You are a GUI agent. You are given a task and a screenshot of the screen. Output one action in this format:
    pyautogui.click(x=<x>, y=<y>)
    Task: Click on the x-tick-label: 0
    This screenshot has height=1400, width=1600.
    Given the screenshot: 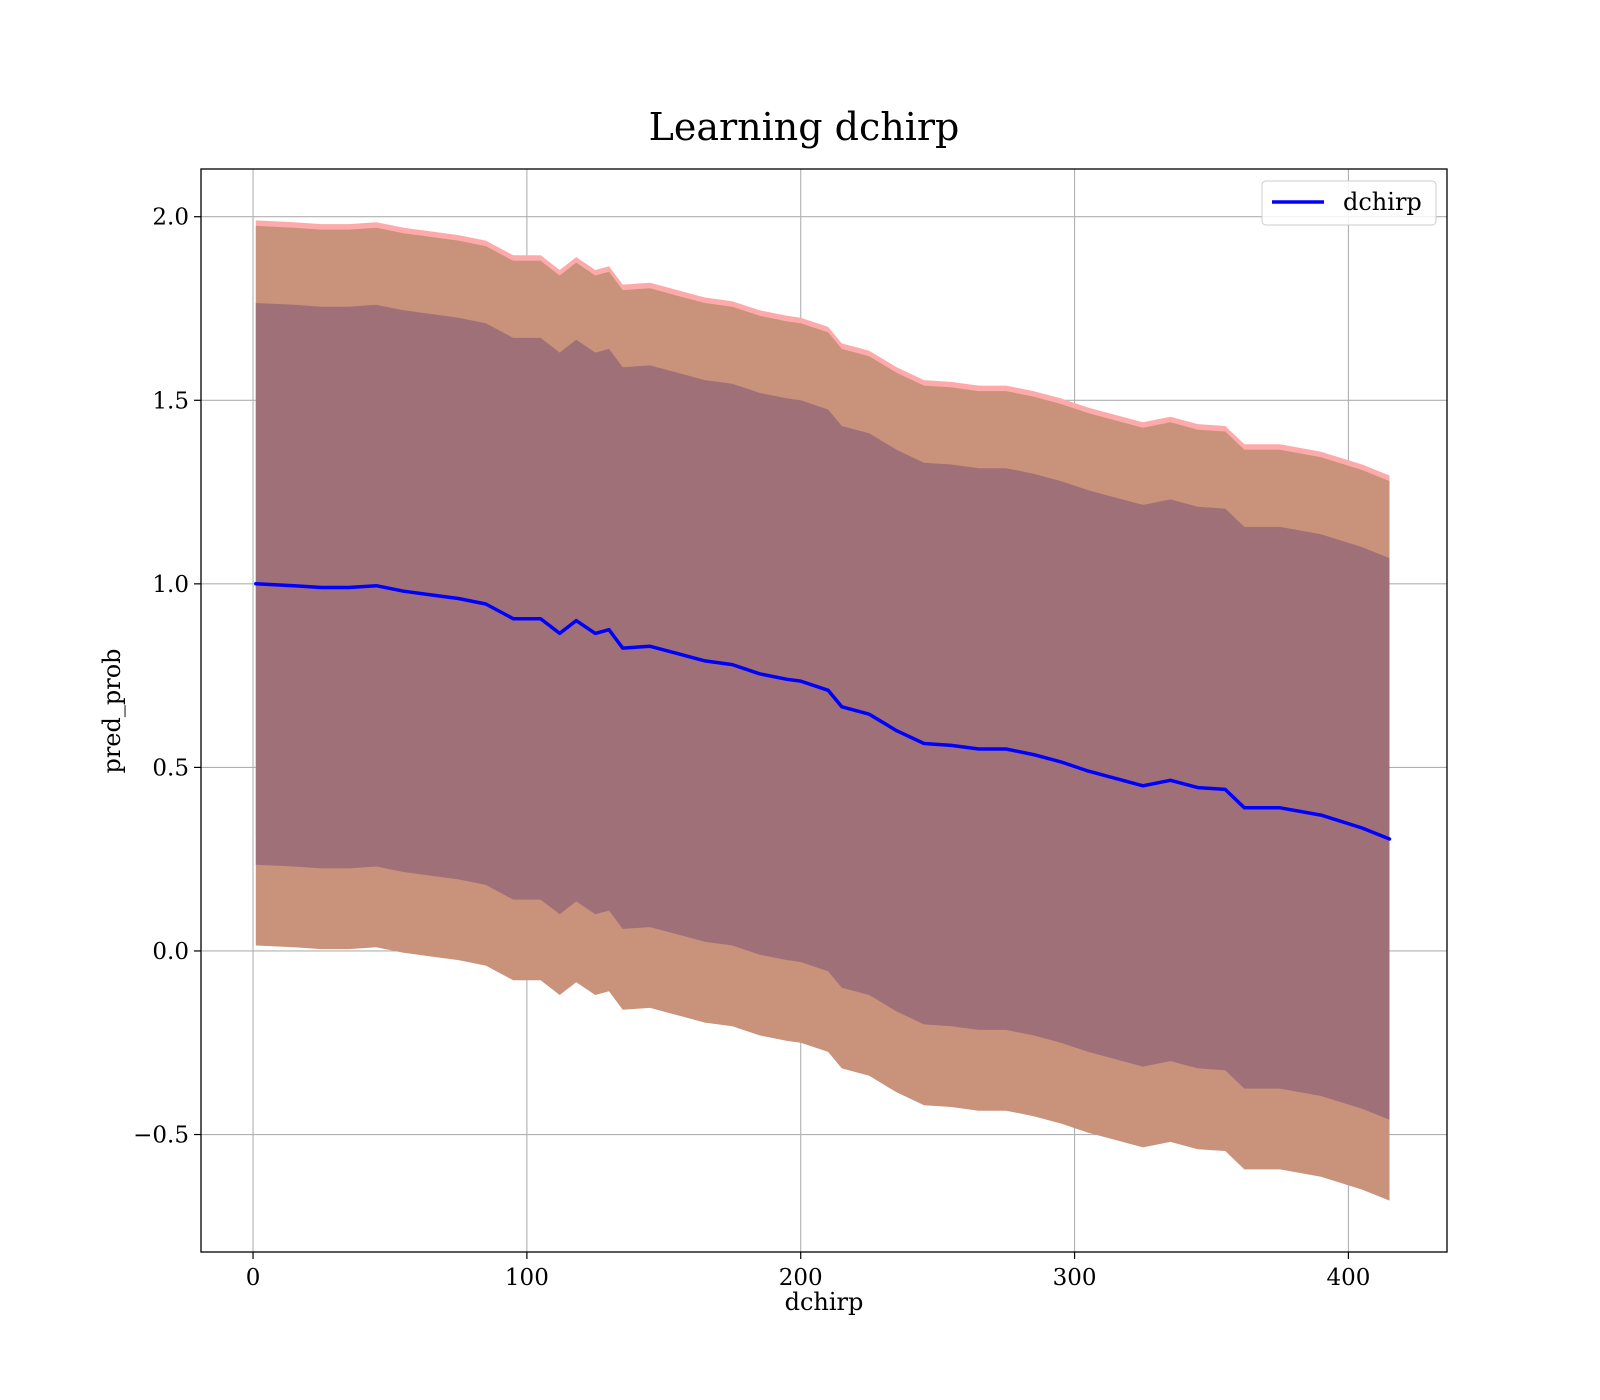 What is the action you would take?
    pyautogui.click(x=253, y=1278)
    